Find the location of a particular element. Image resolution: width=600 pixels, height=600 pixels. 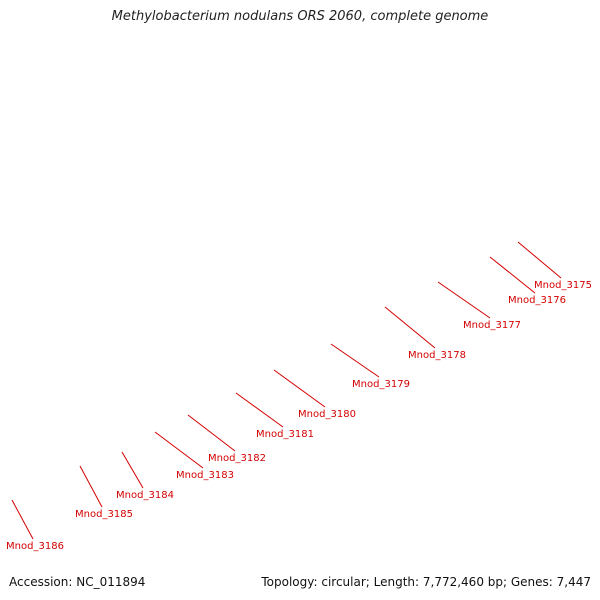

gene-label: Mnod_3179 is located at coordinates (381, 384).